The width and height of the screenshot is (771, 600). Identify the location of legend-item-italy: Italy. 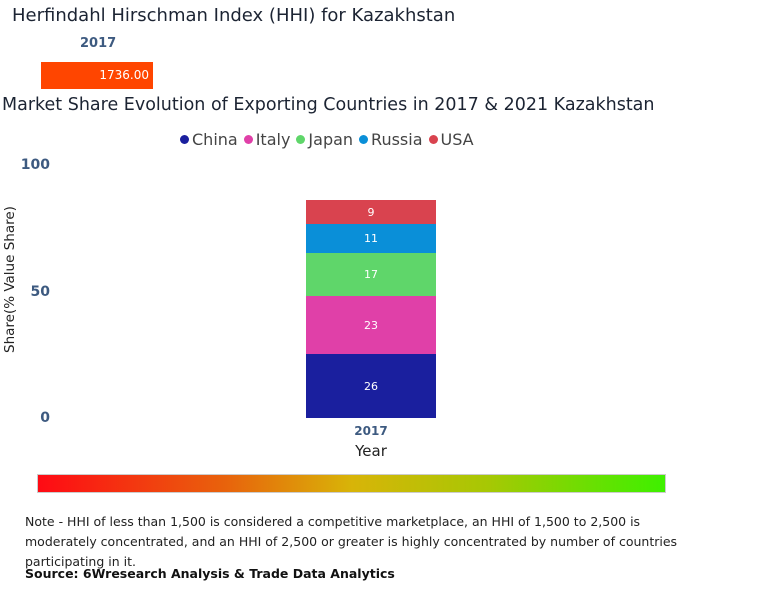
(267, 139).